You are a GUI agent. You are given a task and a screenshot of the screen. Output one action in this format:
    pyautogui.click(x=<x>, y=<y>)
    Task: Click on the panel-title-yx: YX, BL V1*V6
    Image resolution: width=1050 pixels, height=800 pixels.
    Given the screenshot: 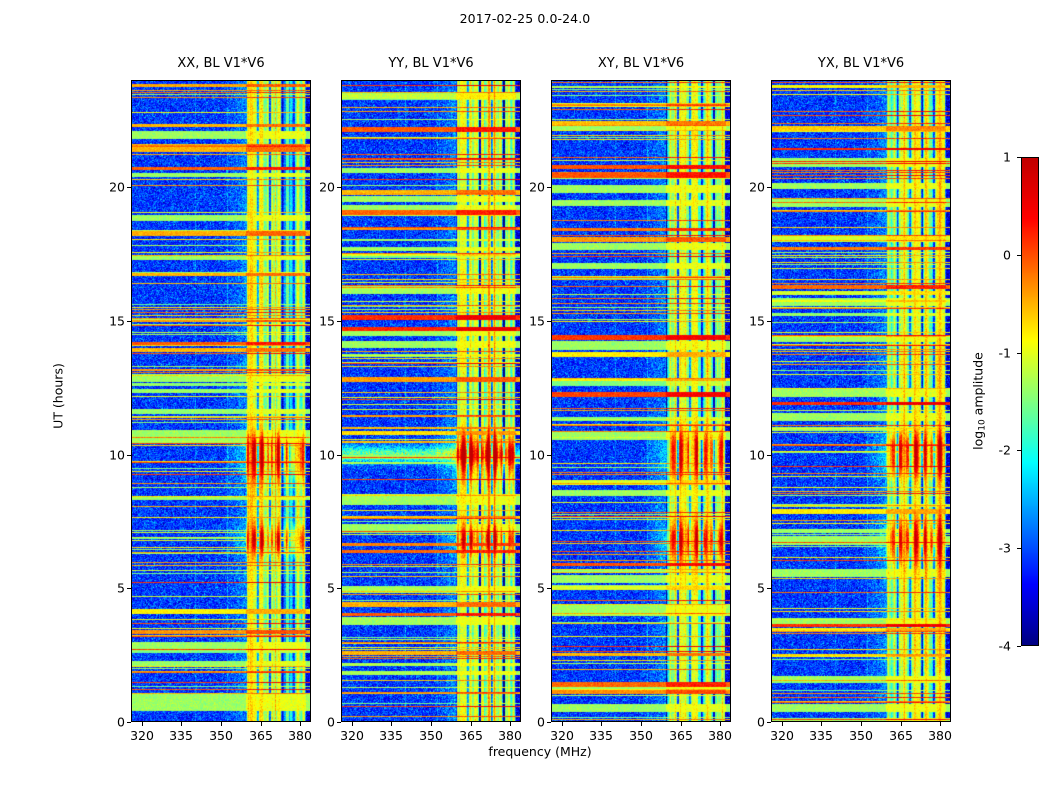 What is the action you would take?
    pyautogui.click(x=861, y=63)
    